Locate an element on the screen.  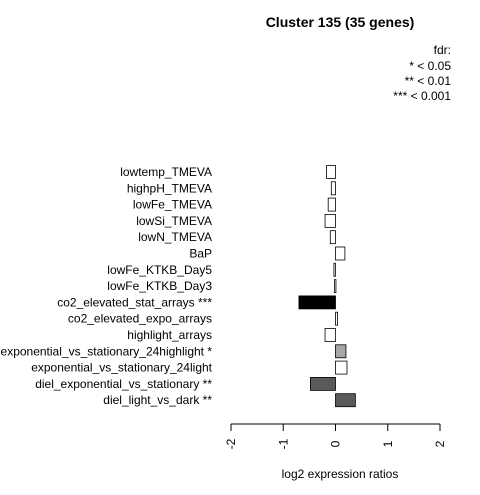
category-label: lowN_TMEVA is located at coordinates (175, 237).